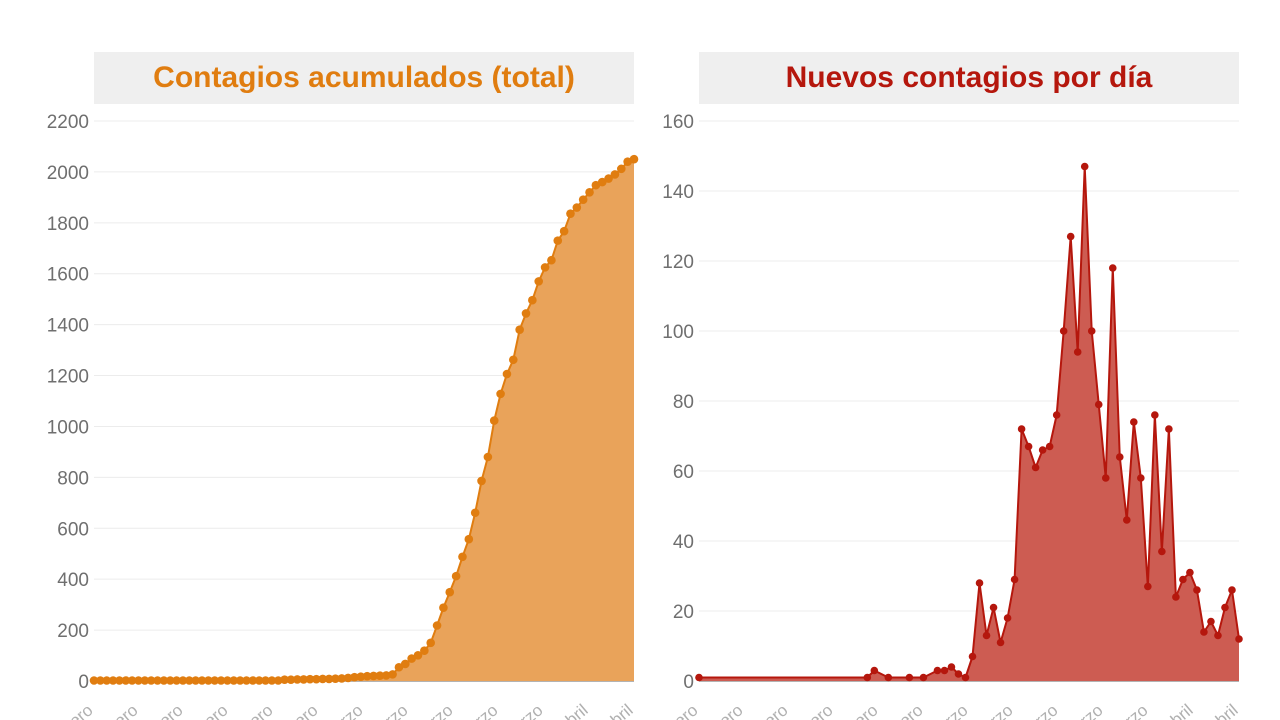 The image size is (1280, 720). Describe the element at coordinates (688, 682) in the screenshot. I see `y-tick-label: 0` at that location.